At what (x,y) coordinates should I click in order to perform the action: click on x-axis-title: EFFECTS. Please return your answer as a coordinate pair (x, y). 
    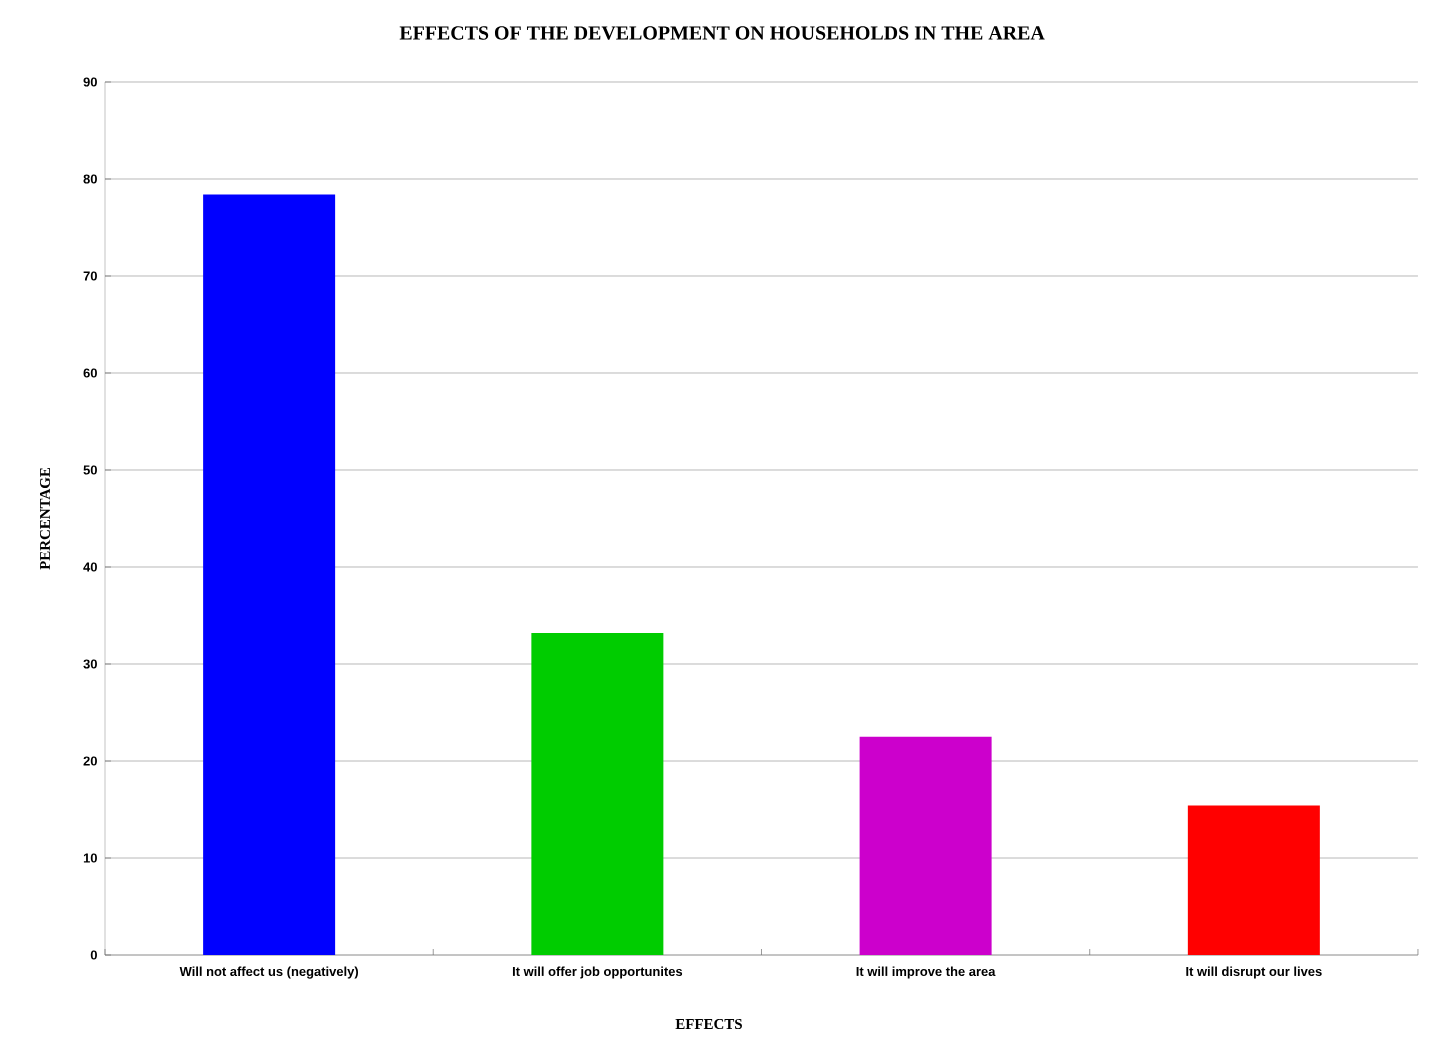
    Looking at the image, I should click on (708, 1024).